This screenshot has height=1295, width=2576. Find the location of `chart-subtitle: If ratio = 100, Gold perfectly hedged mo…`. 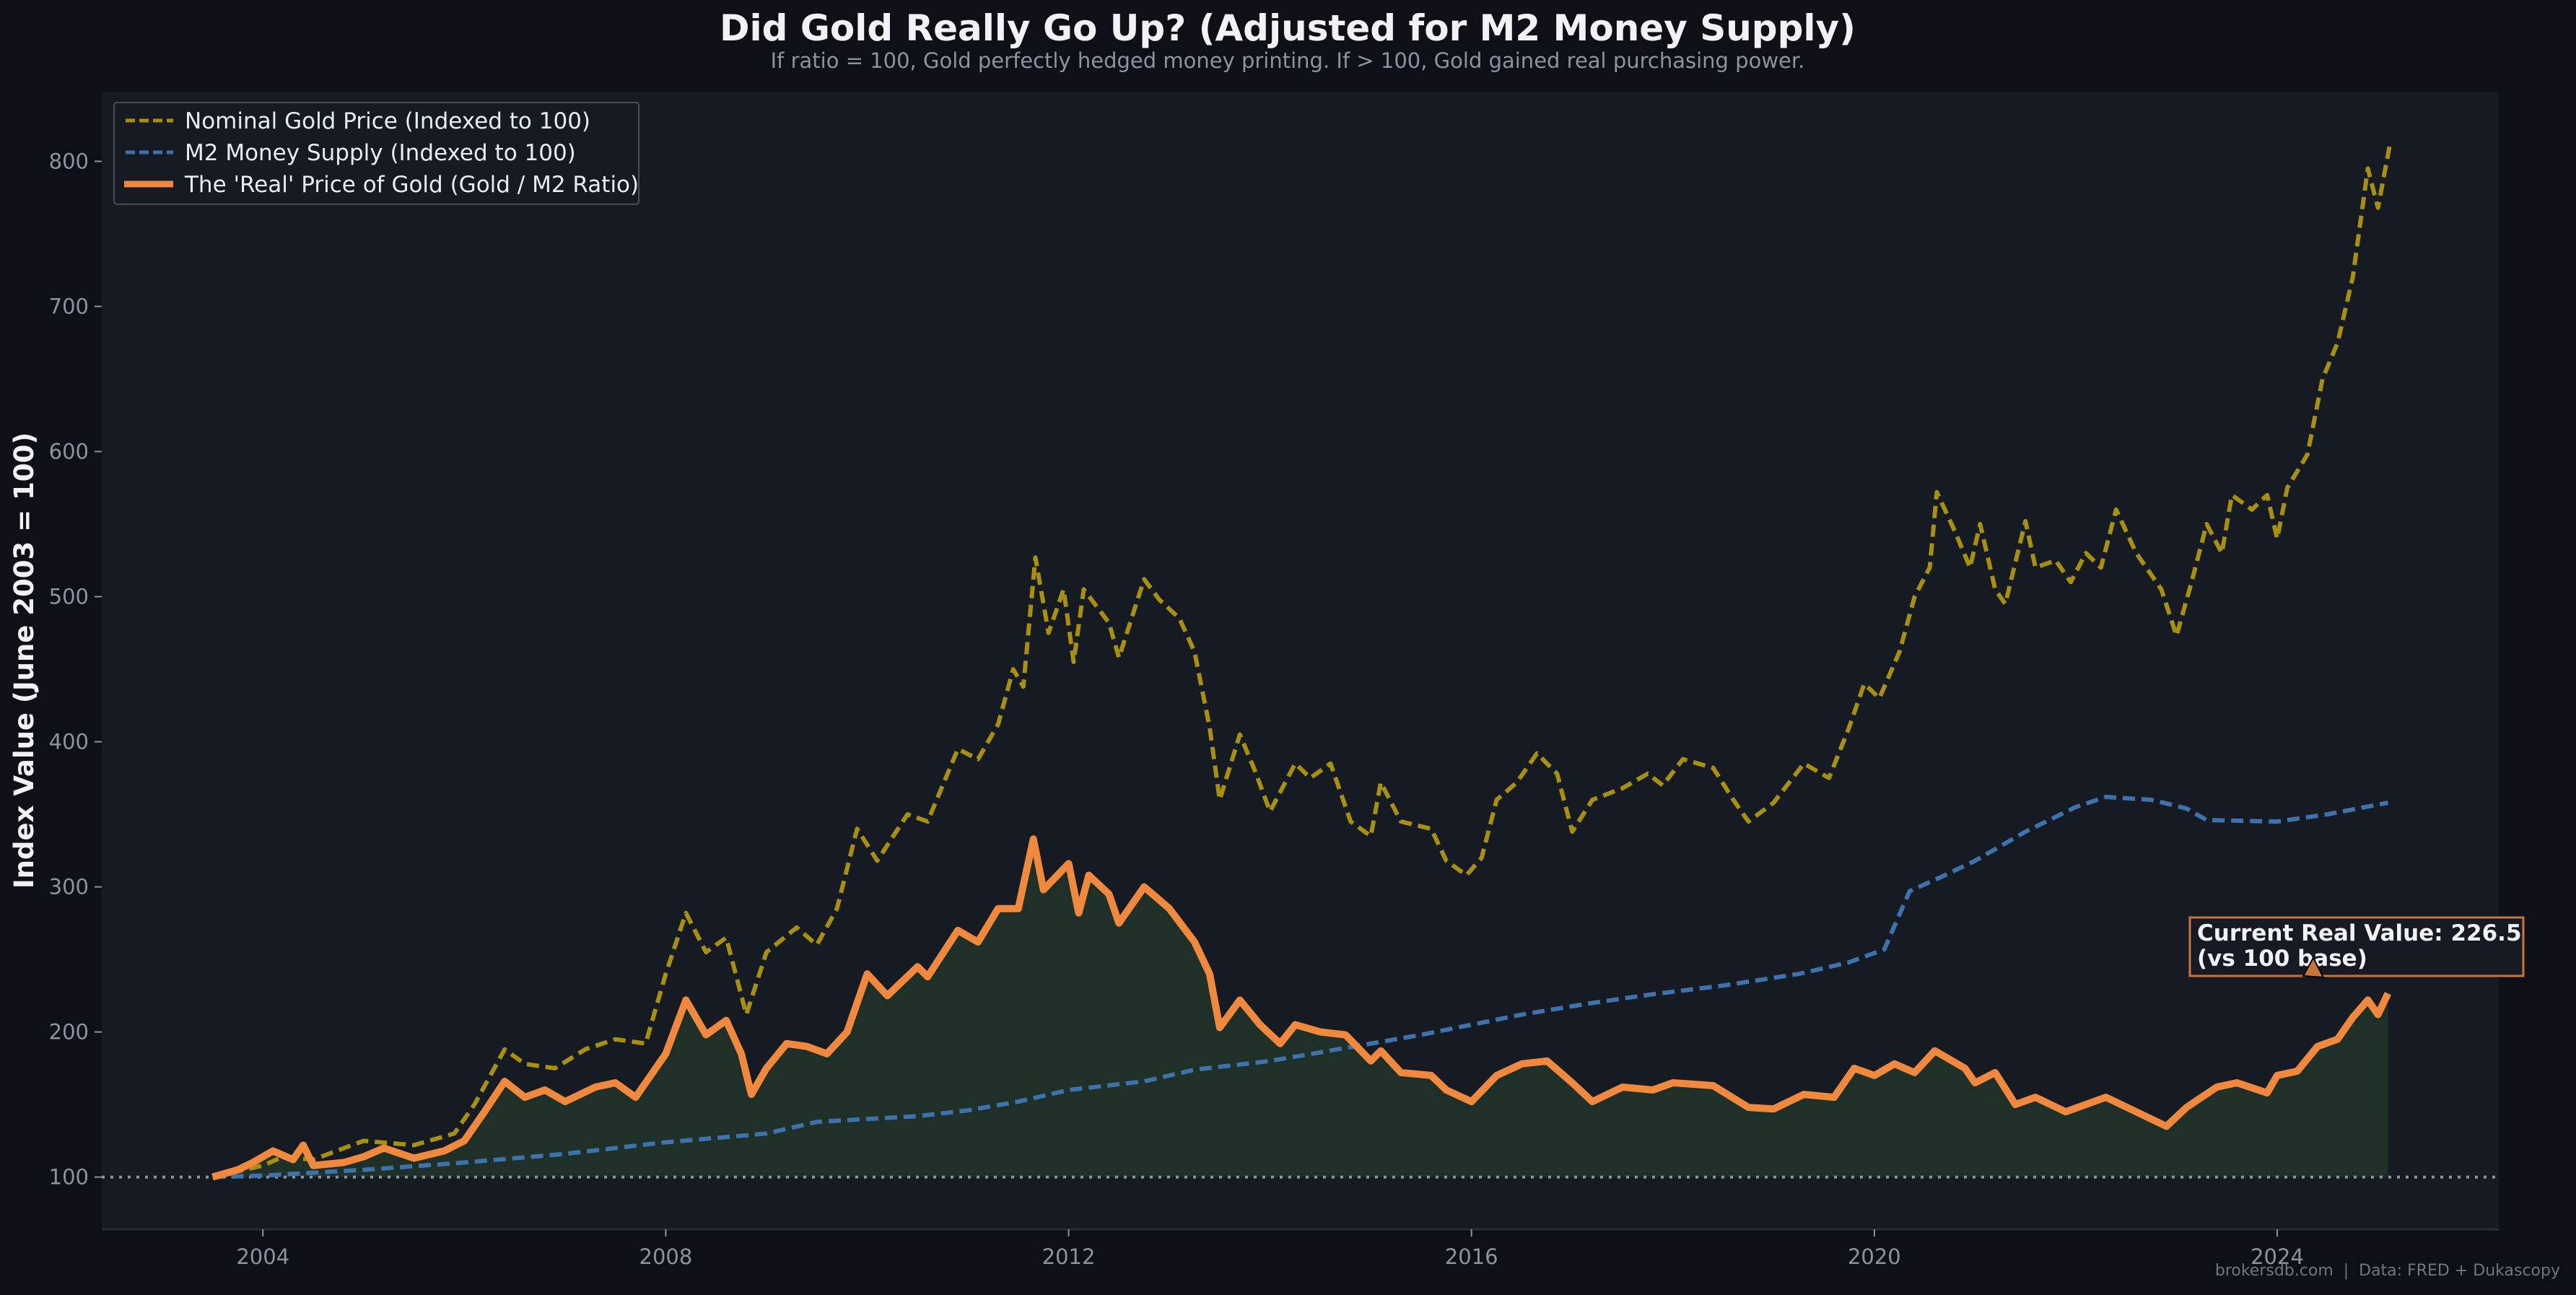

chart-subtitle: If ratio = 100, Gold perfectly hedged mo… is located at coordinates (1288, 61).